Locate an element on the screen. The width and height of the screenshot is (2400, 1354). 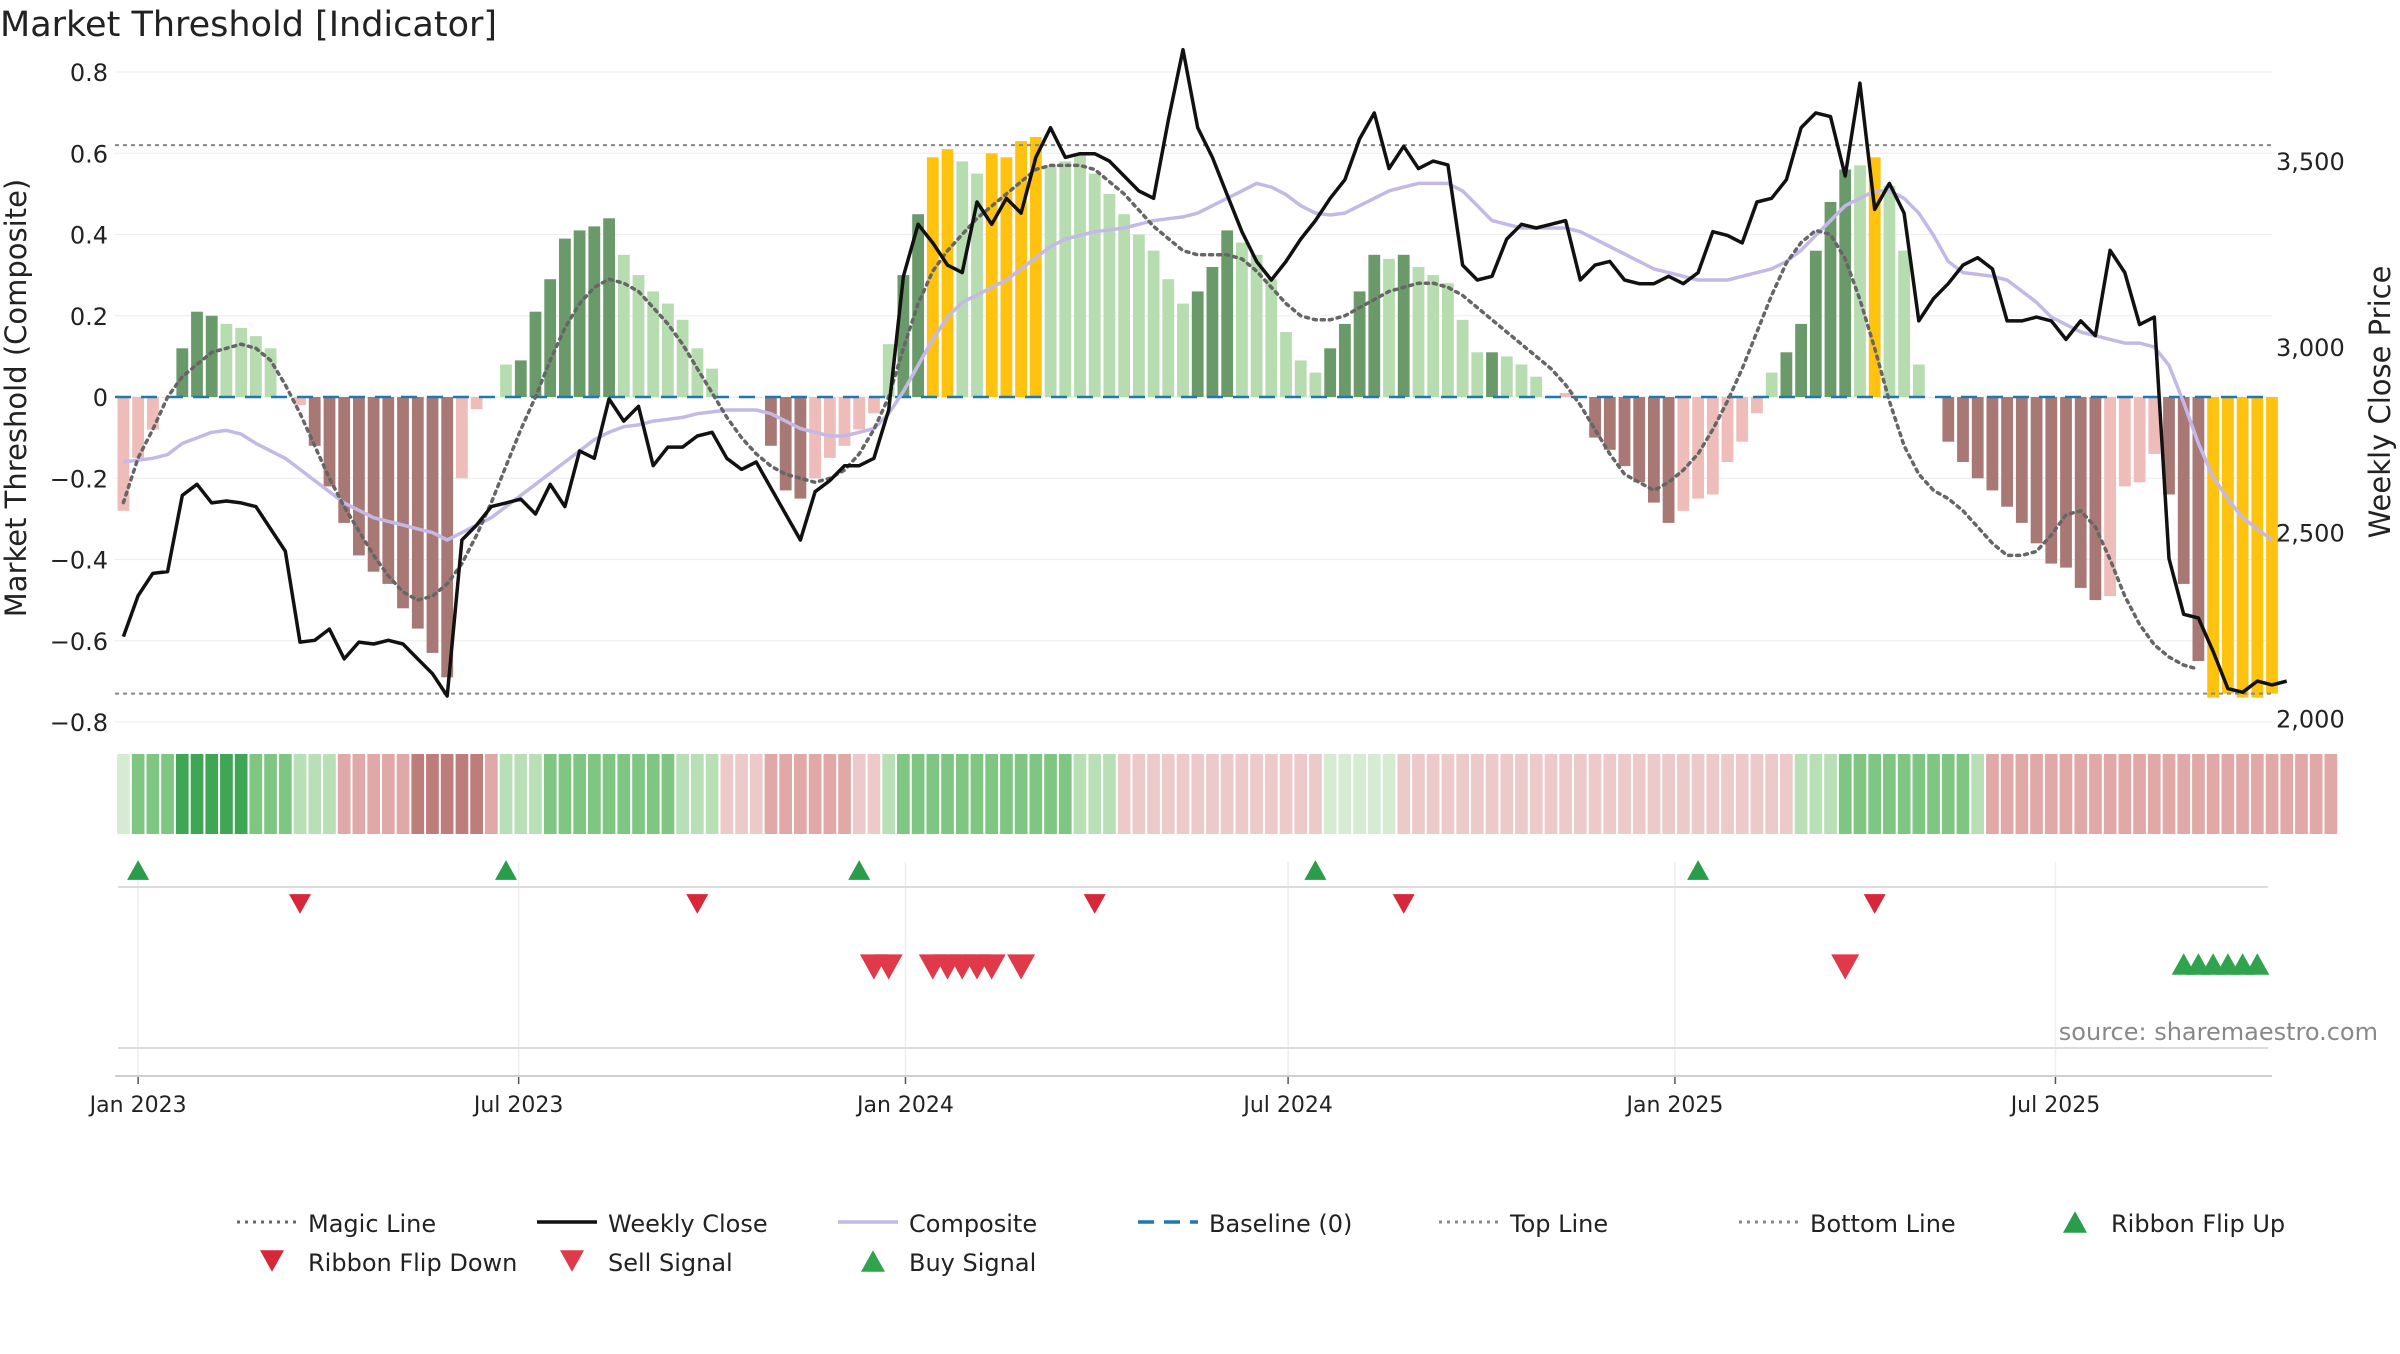
right-tick-label: 2,500 is located at coordinates (2310, 534).